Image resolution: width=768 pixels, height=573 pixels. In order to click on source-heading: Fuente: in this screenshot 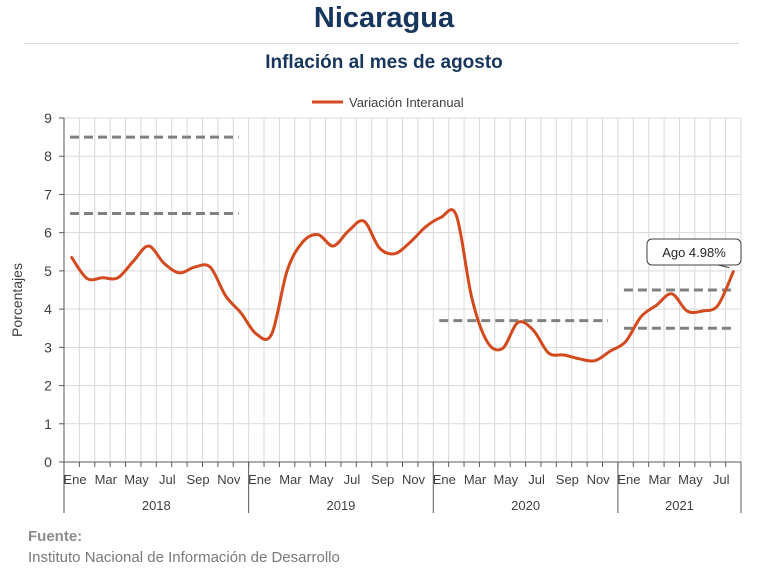, I will do `click(55, 536)`.